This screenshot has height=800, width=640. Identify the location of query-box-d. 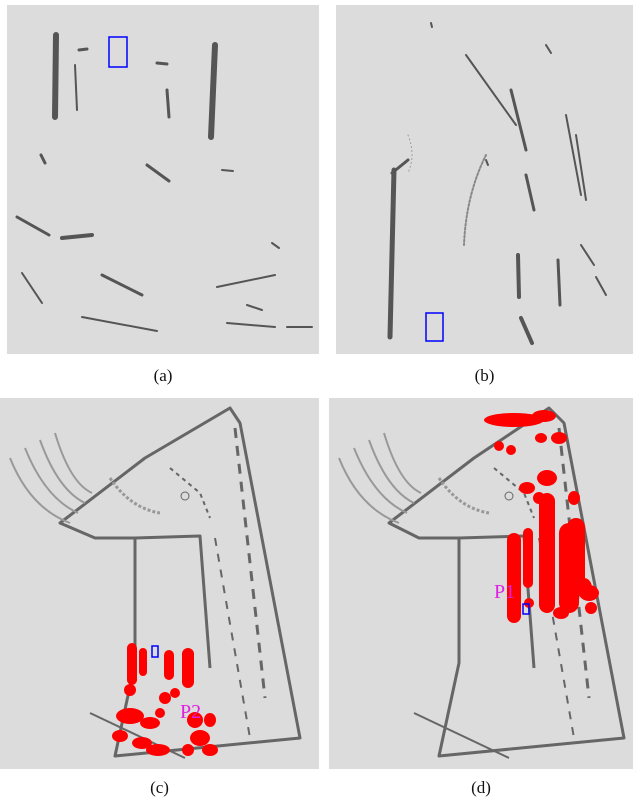
(526, 609).